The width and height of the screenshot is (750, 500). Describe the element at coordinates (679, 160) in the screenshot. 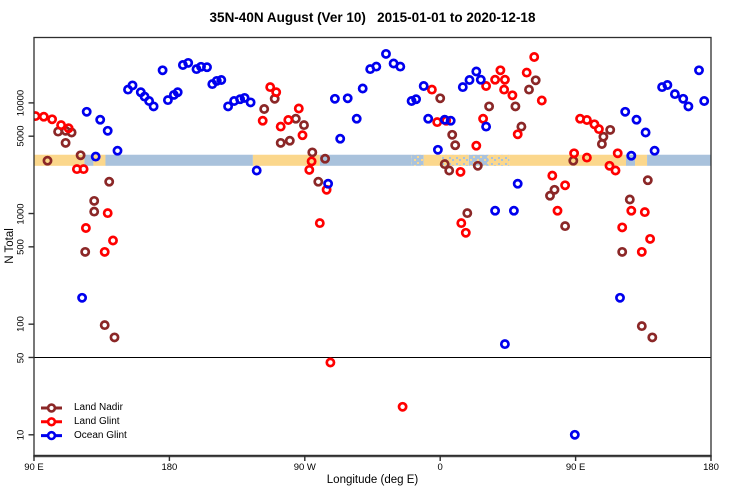

I see `surface-band-segment-ocean` at that location.